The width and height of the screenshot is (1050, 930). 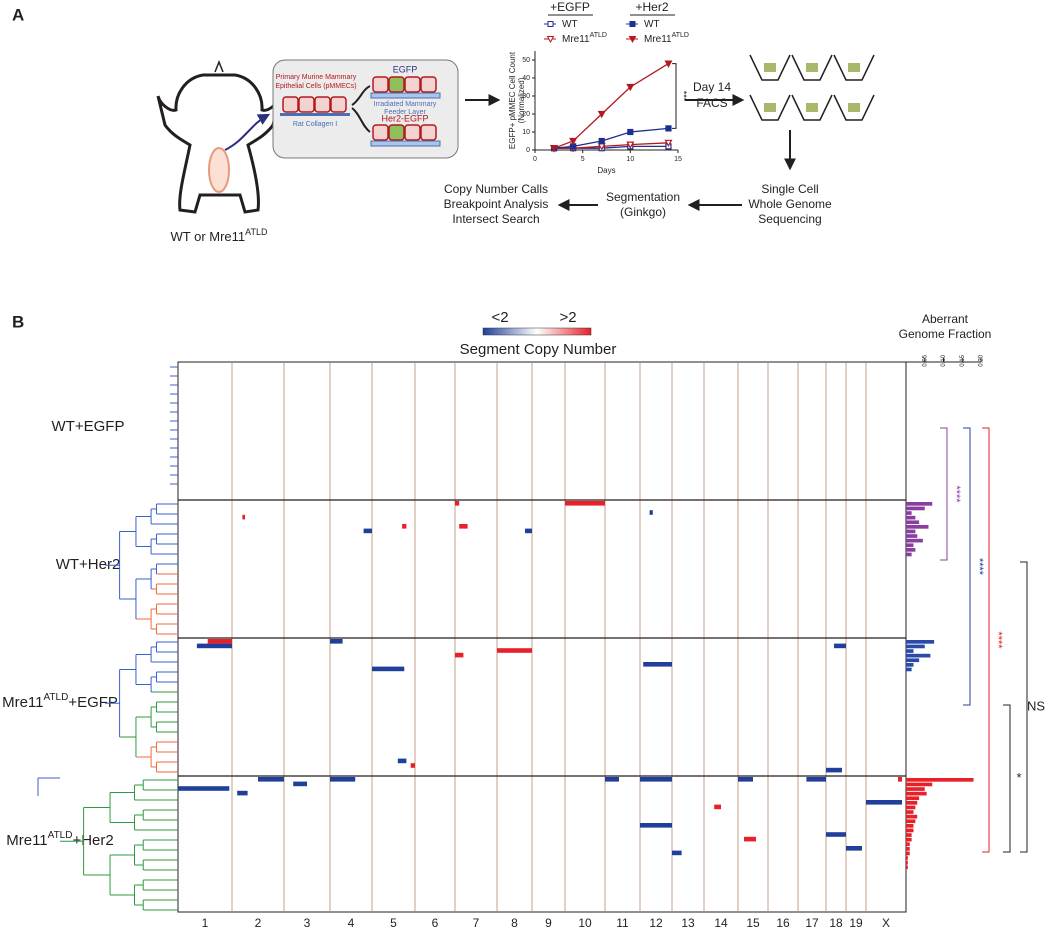 I want to click on flow-text: Sequencing, so click(x=789, y=219).